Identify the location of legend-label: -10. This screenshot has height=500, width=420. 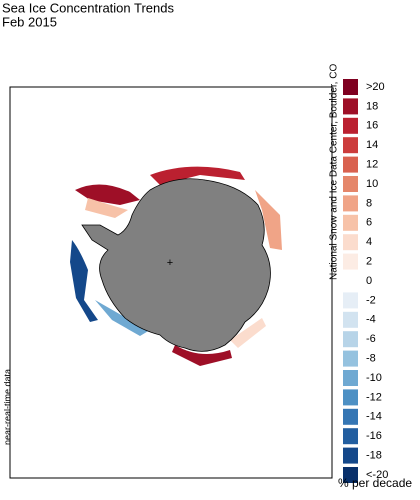
(374, 378).